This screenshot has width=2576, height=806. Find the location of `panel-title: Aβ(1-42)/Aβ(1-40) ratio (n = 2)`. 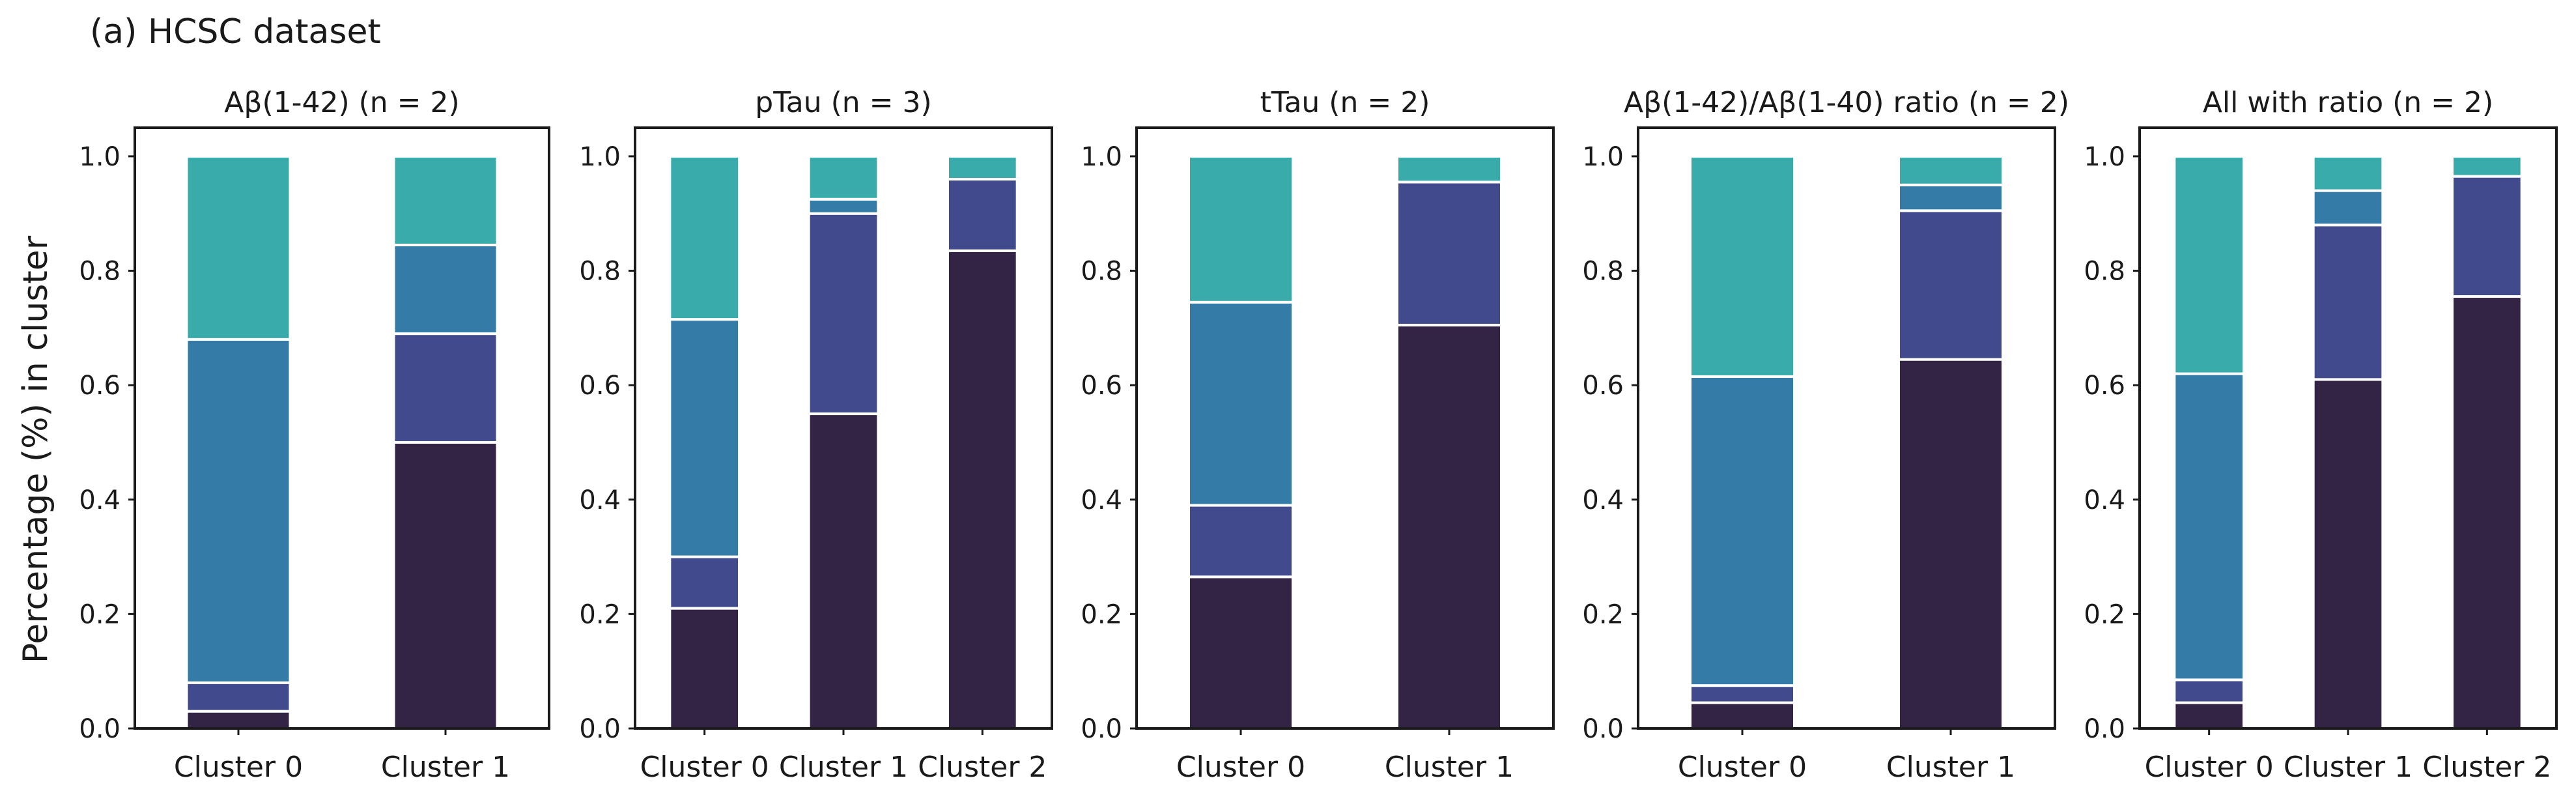

panel-title: Aβ(1-42)/Aβ(1-40) ratio (n = 2) is located at coordinates (1846, 102).